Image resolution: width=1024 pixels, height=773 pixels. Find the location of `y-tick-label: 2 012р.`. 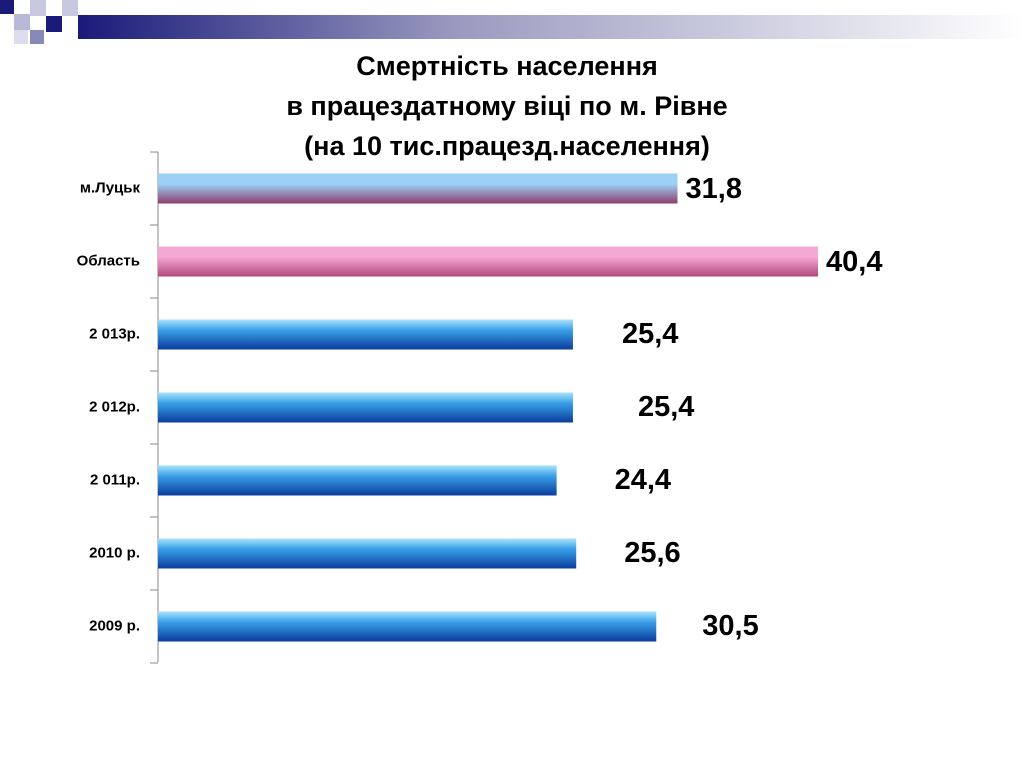

y-tick-label: 2 012р. is located at coordinates (114, 406).